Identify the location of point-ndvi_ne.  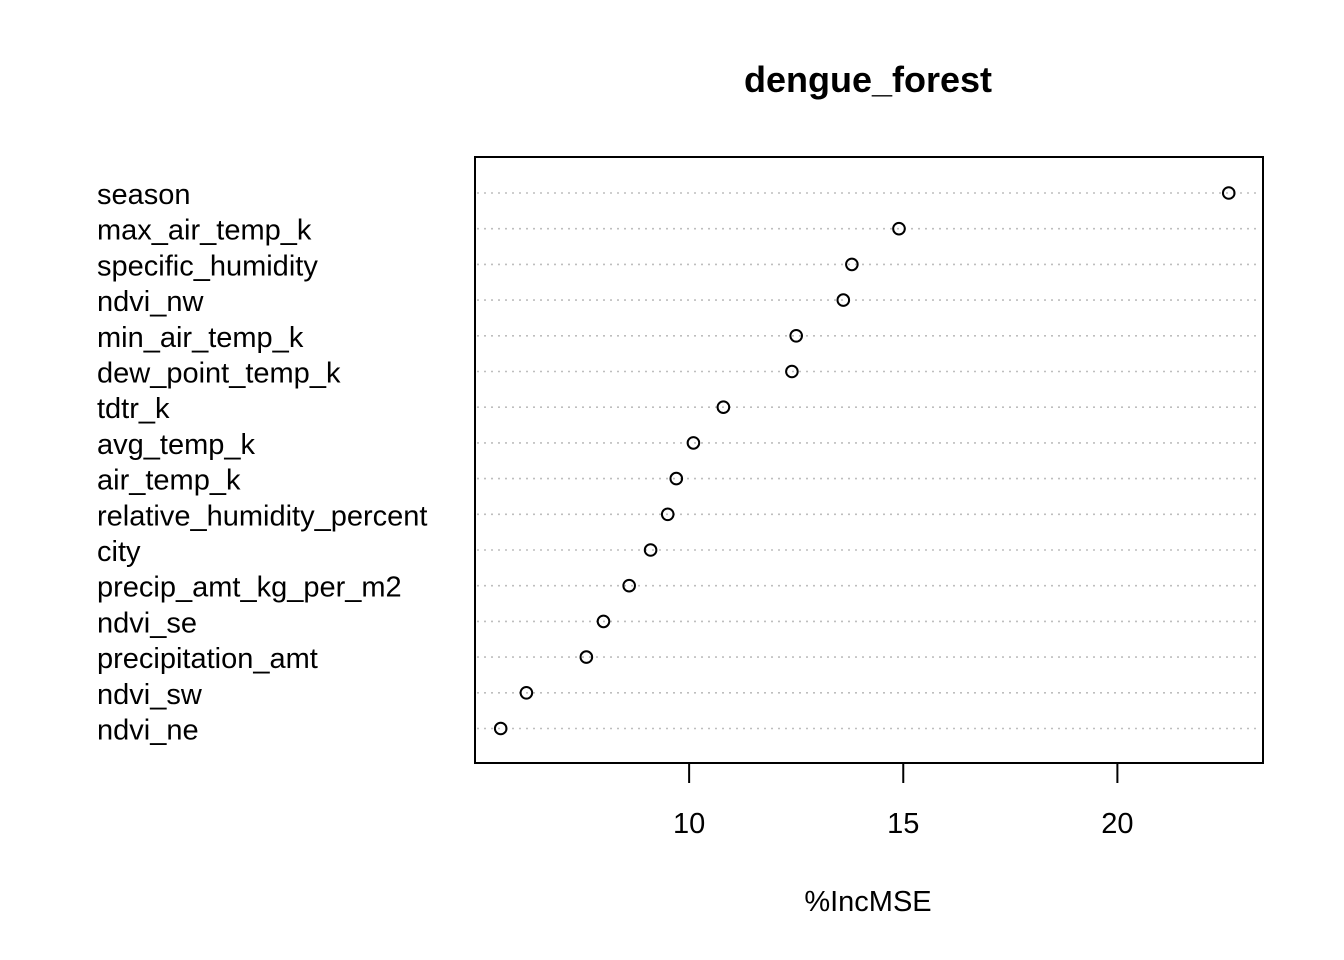
(500, 728).